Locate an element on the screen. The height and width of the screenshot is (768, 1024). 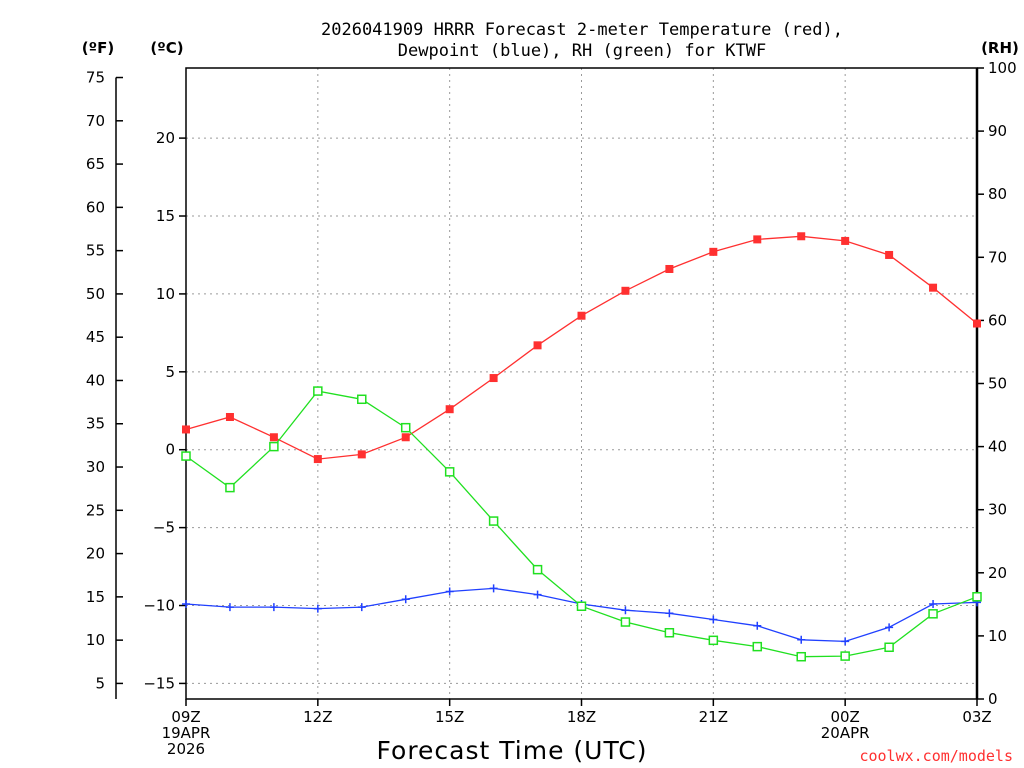
fahrenheit-tick-label: 40 is located at coordinates (95, 380).